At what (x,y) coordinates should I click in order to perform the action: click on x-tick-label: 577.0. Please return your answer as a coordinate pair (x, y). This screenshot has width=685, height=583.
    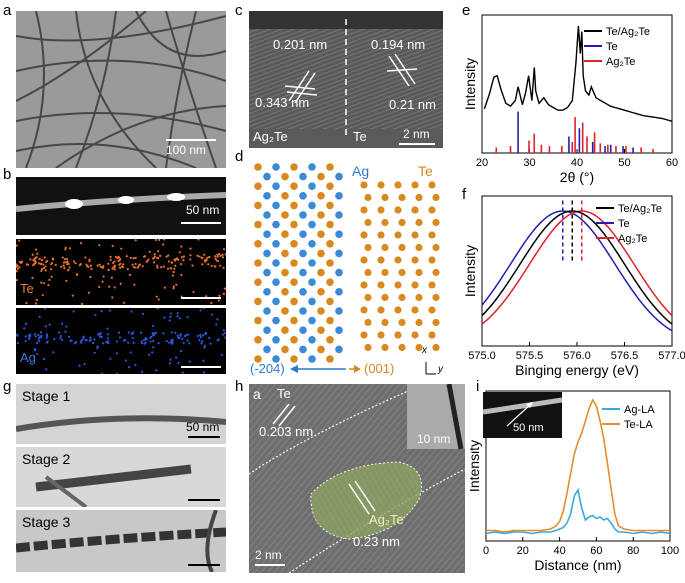
    Looking at the image, I should click on (671, 356).